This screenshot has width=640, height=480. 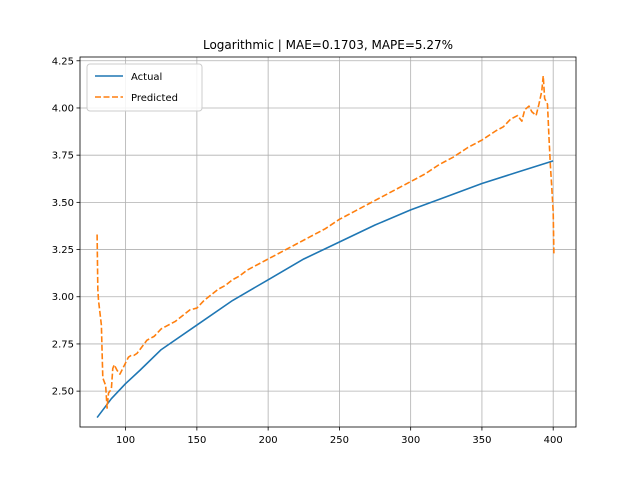 I want to click on x-tick-label: 150, so click(x=196, y=440).